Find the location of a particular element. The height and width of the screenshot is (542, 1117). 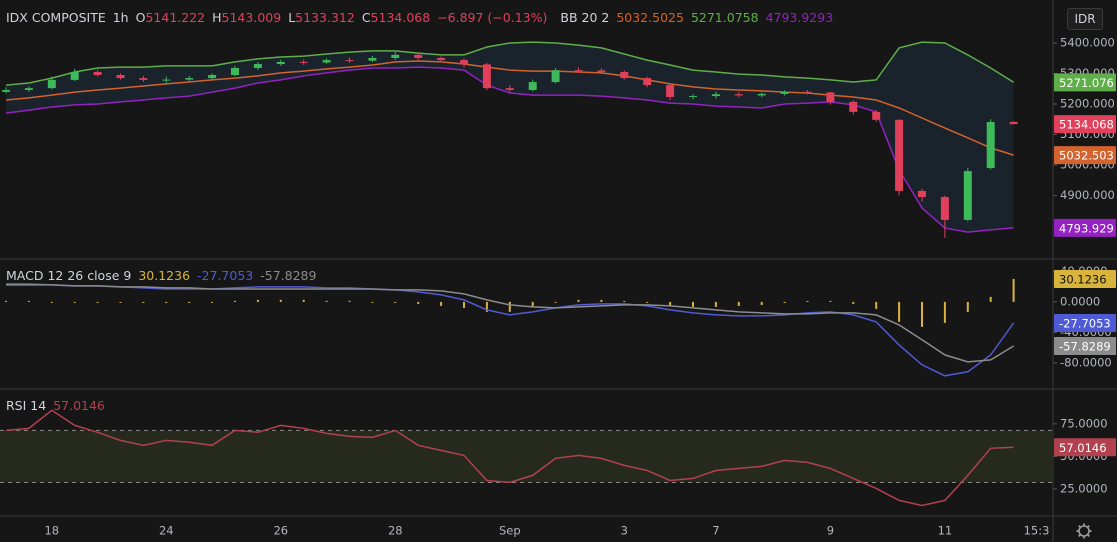

ohlc-label: O is located at coordinates (140, 17).